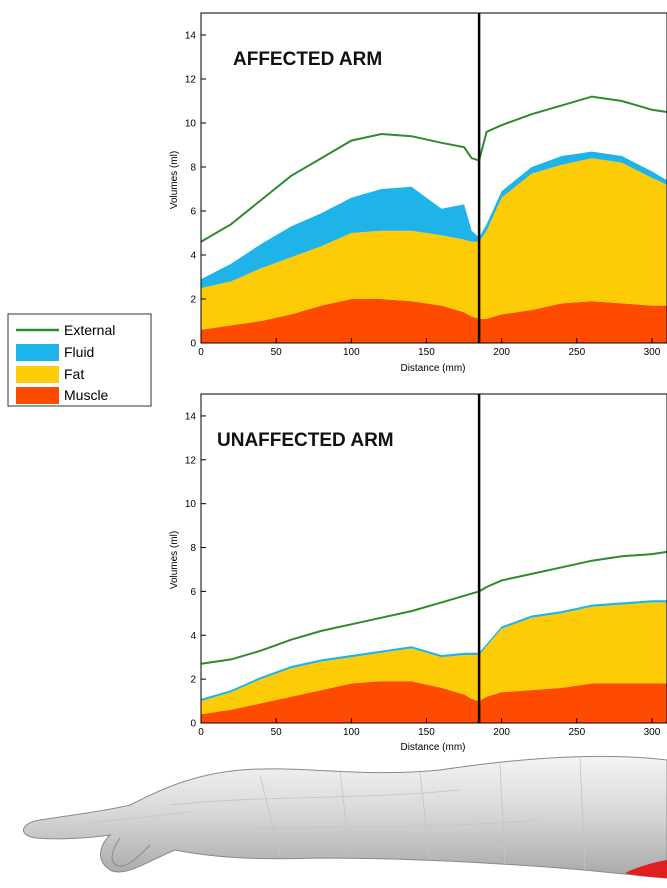 The image size is (667, 888). Describe the element at coordinates (37, 352) in the screenshot. I see `fluid-swatch` at that location.